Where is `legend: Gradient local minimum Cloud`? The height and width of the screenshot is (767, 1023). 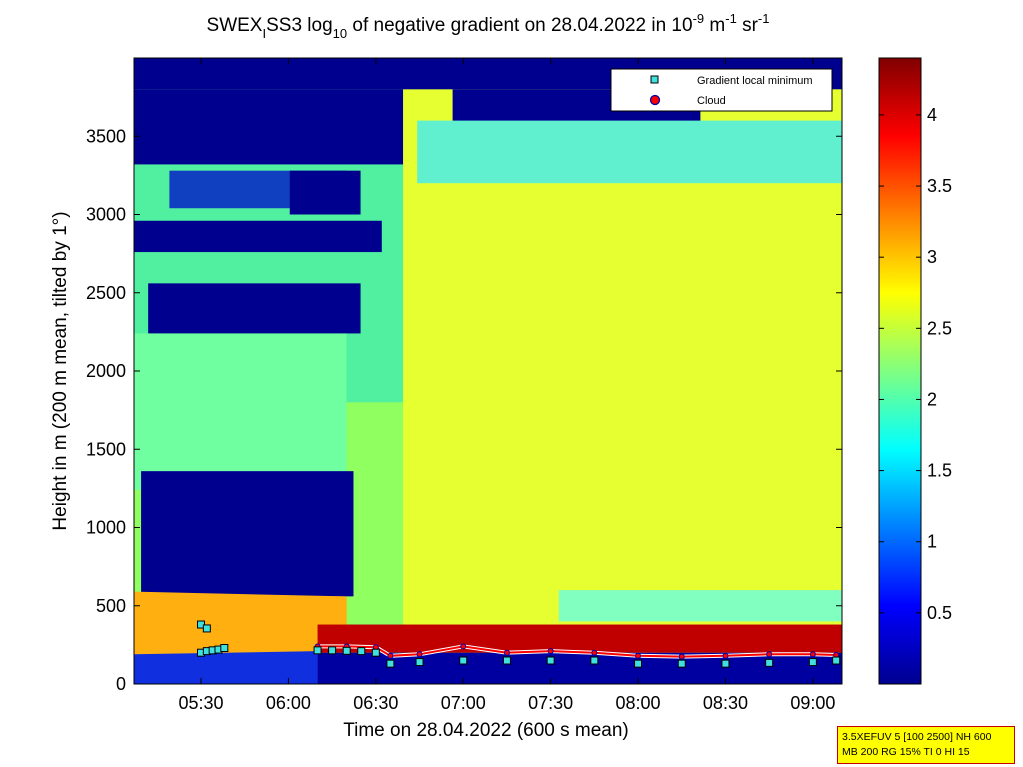 legend: Gradient local minimum Cloud is located at coordinates (721, 90).